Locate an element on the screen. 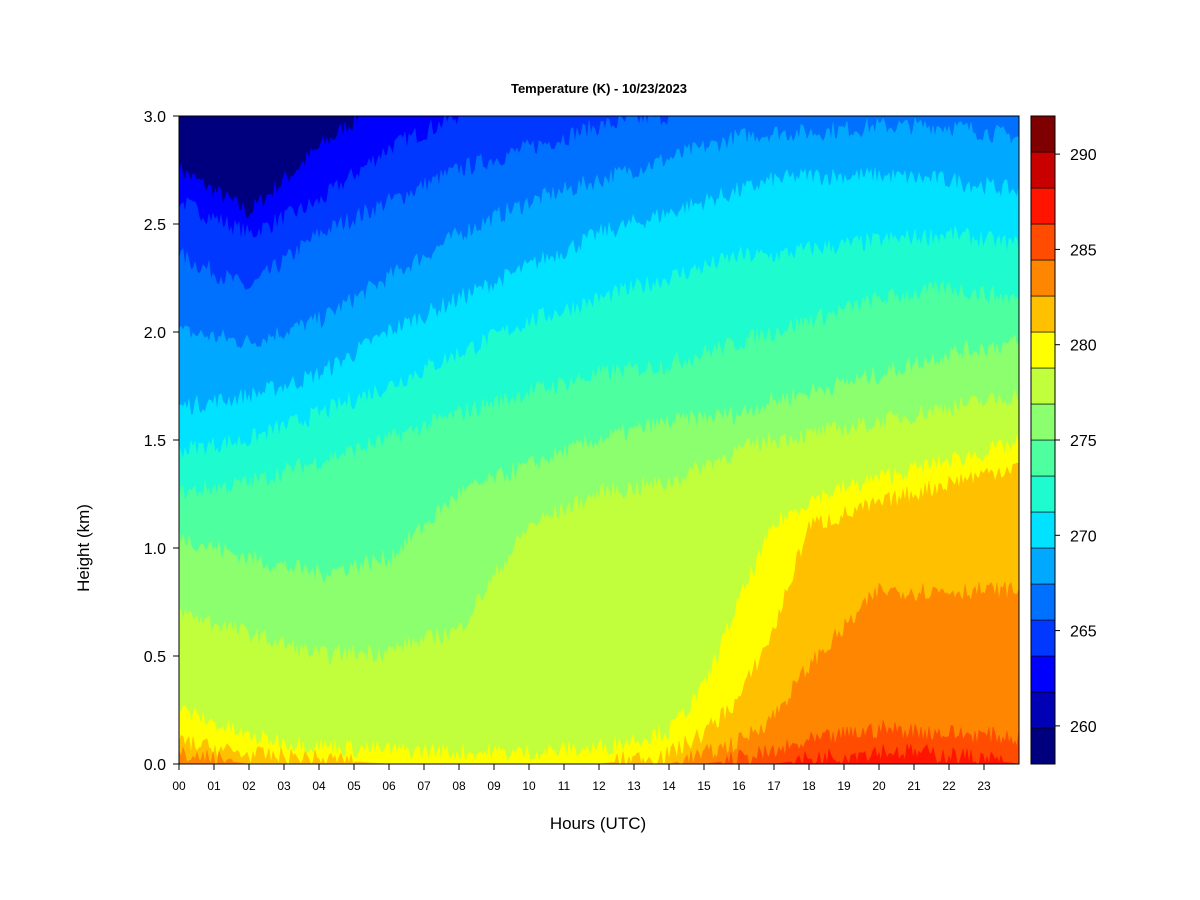  x-tick-label: 08 is located at coordinates (459, 786).